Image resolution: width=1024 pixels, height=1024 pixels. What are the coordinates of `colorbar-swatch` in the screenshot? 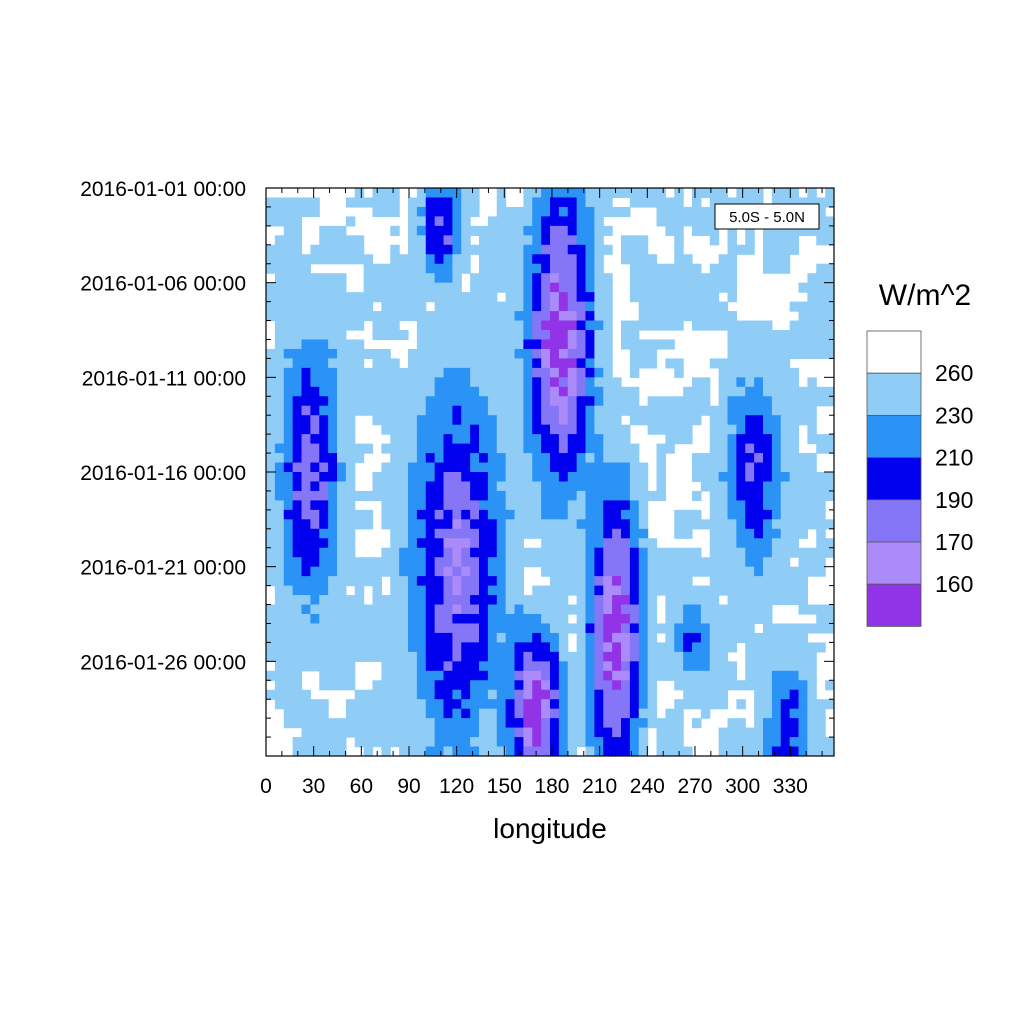 It's located at (894, 521).